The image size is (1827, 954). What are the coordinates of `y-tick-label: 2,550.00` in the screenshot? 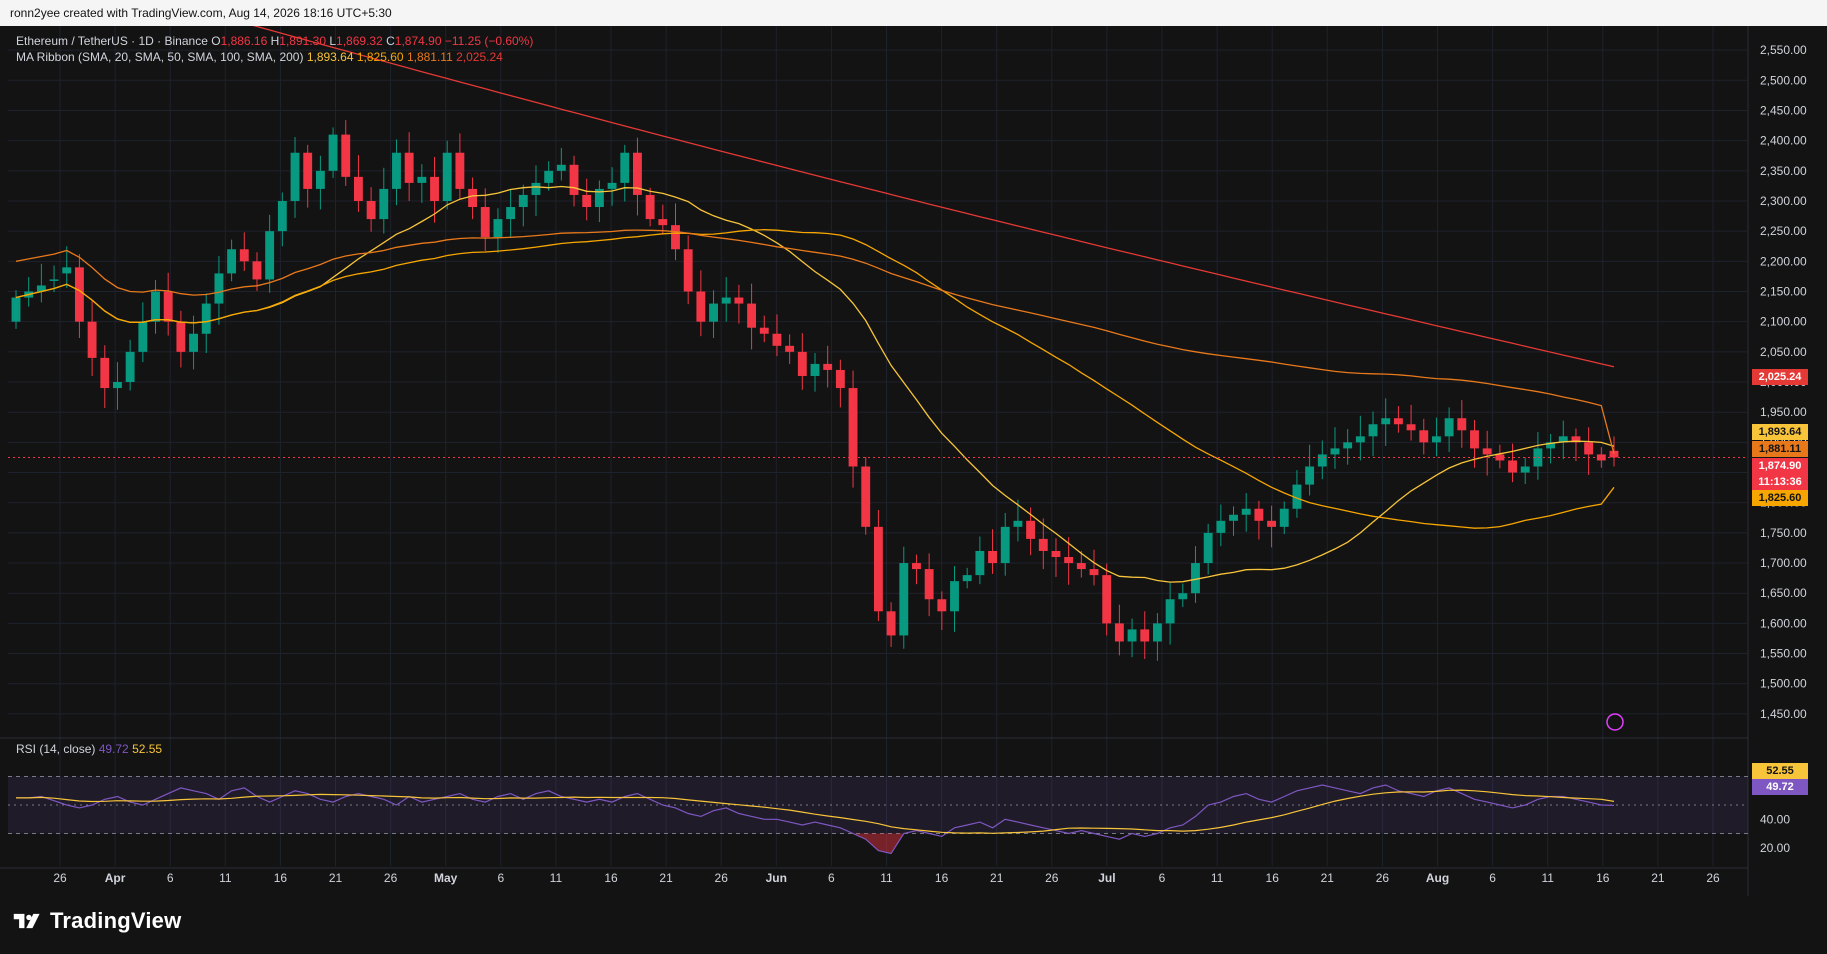 It's located at (1783, 50).